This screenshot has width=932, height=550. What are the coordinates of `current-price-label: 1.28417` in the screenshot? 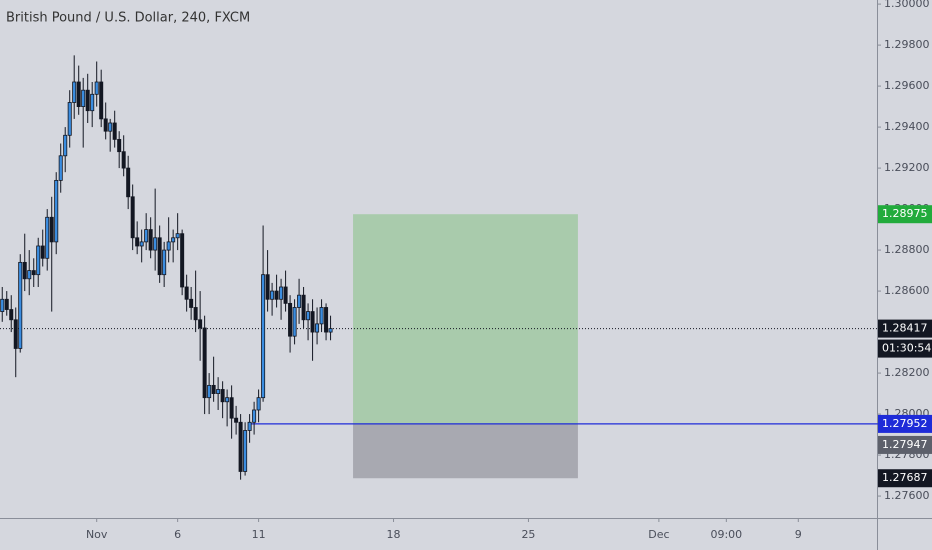 It's located at (905, 328).